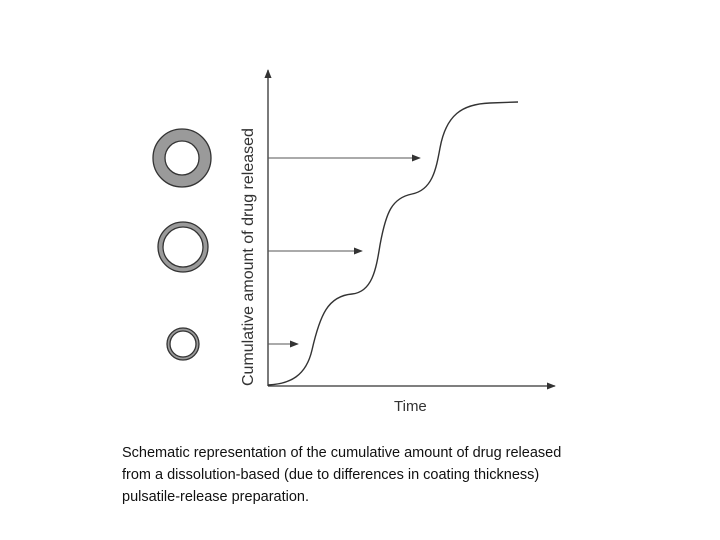  What do you see at coordinates (215, 497) in the screenshot?
I see `caption-line-3: pulsatile-release preparation.` at bounding box center [215, 497].